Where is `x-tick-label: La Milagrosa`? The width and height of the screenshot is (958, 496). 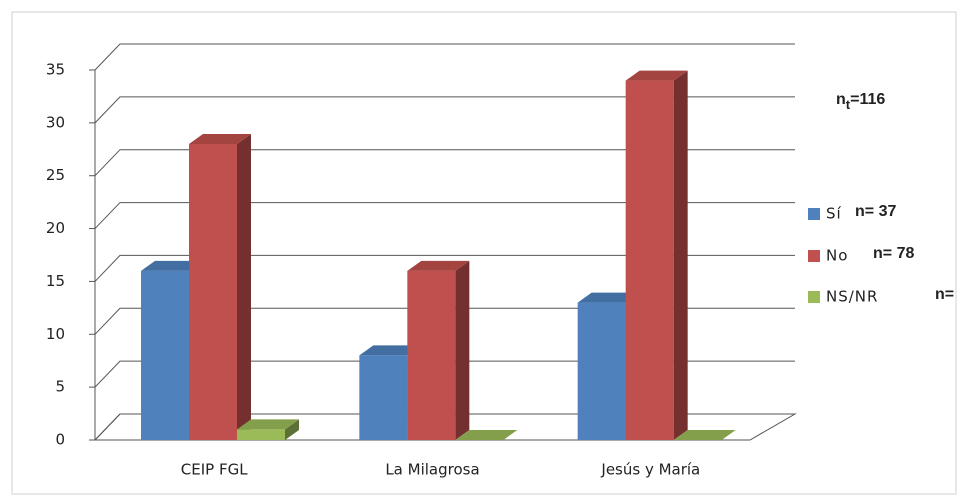
x-tick-label: La Milagrosa is located at coordinates (432, 470).